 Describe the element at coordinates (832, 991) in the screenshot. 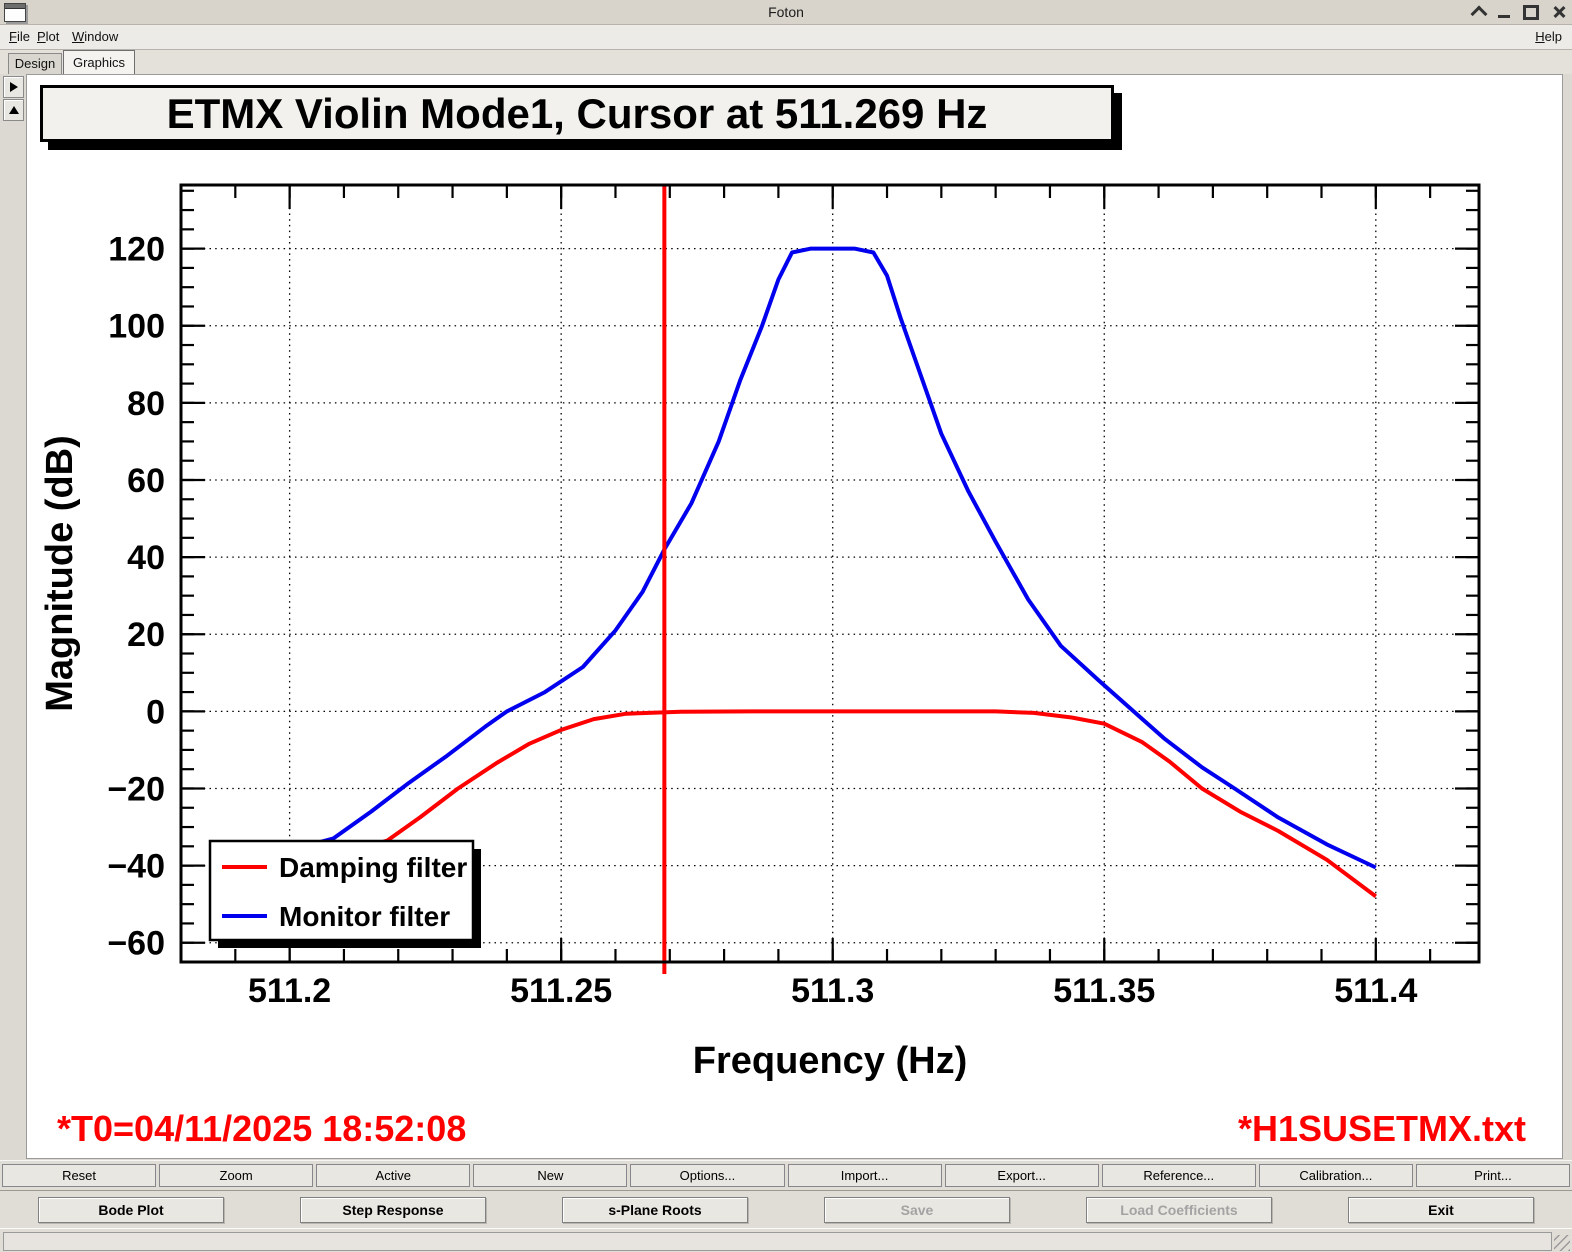

I see `x-tick-label: 511.3` at that location.